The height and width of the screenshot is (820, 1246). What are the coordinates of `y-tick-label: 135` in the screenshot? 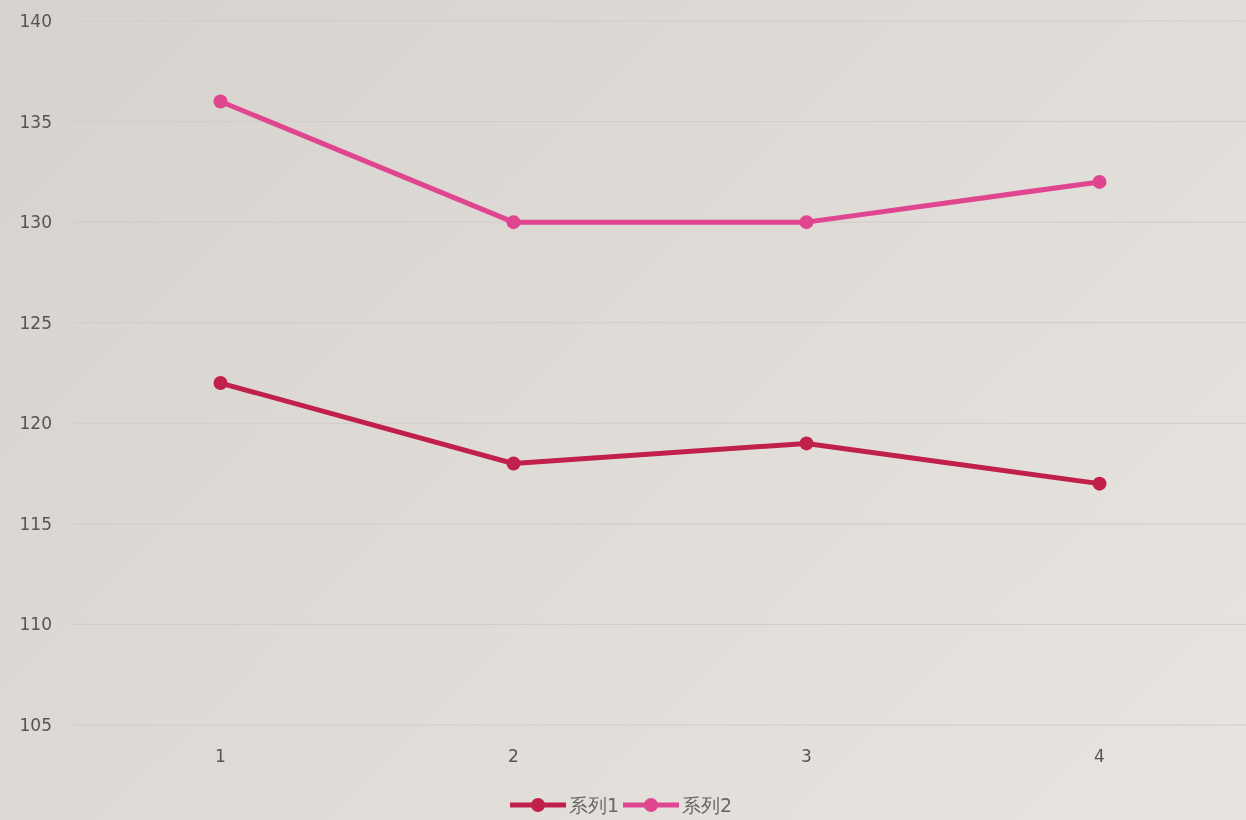 It's located at (35, 121).